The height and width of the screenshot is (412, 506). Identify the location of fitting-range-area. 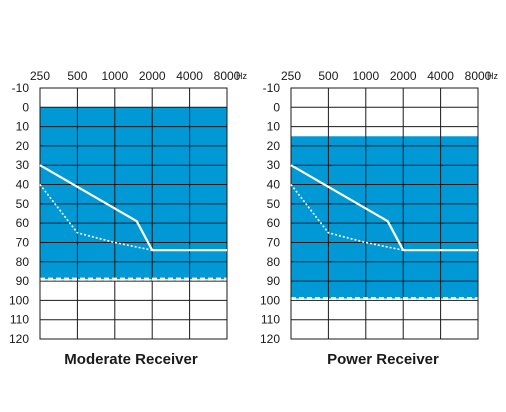
(384, 217).